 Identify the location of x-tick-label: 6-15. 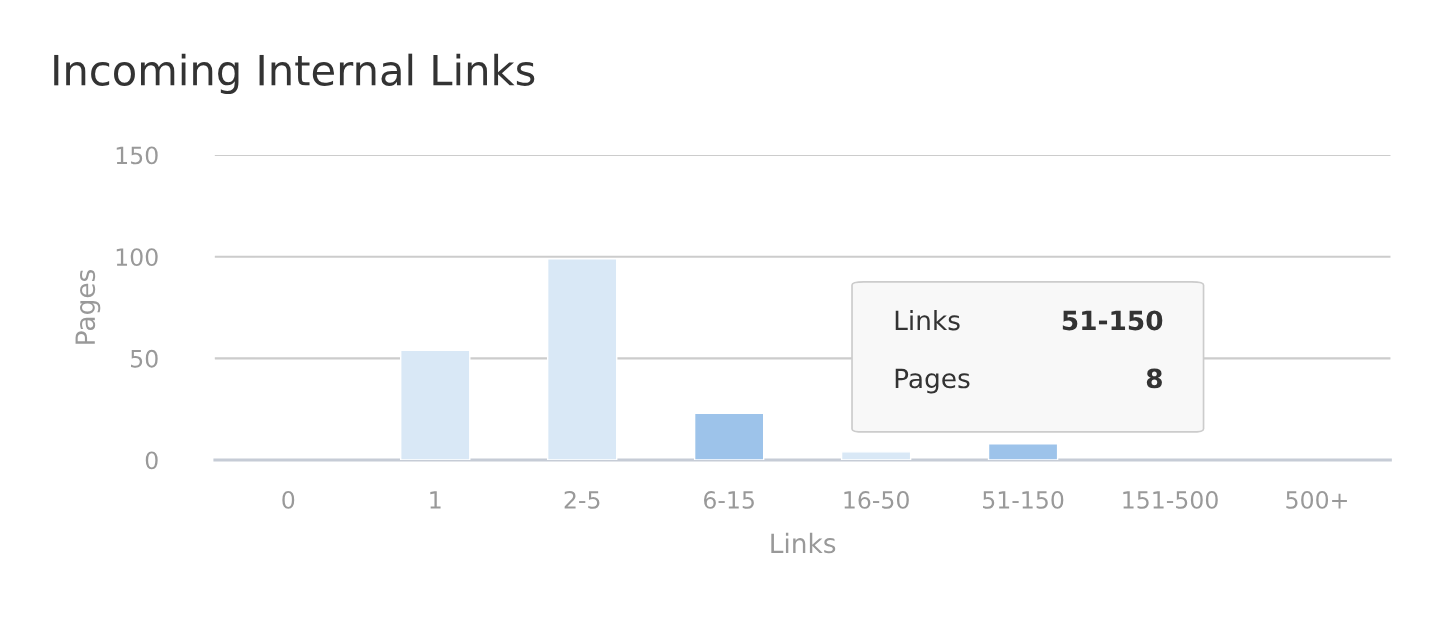
(729, 499).